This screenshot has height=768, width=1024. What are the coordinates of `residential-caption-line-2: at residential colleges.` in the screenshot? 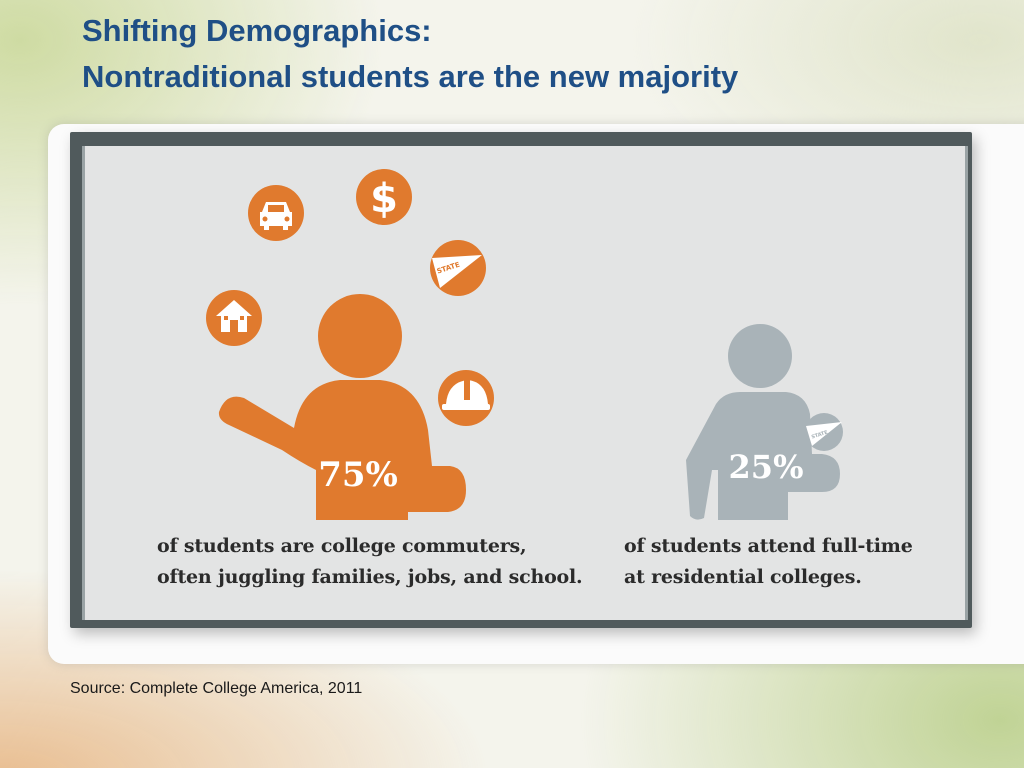 It's located at (743, 577).